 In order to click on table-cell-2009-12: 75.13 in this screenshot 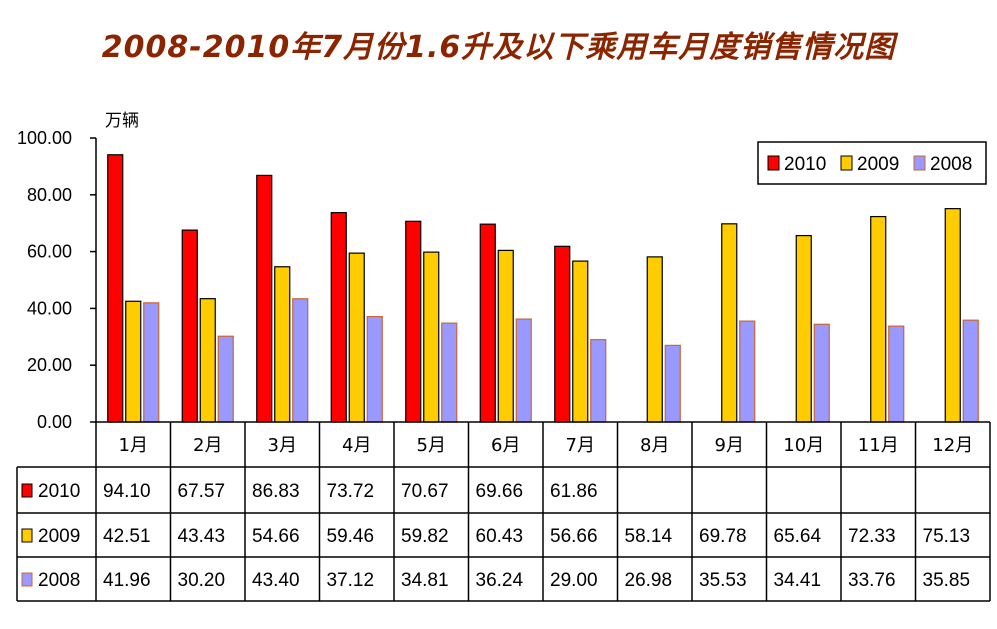, I will do `click(947, 536)`.